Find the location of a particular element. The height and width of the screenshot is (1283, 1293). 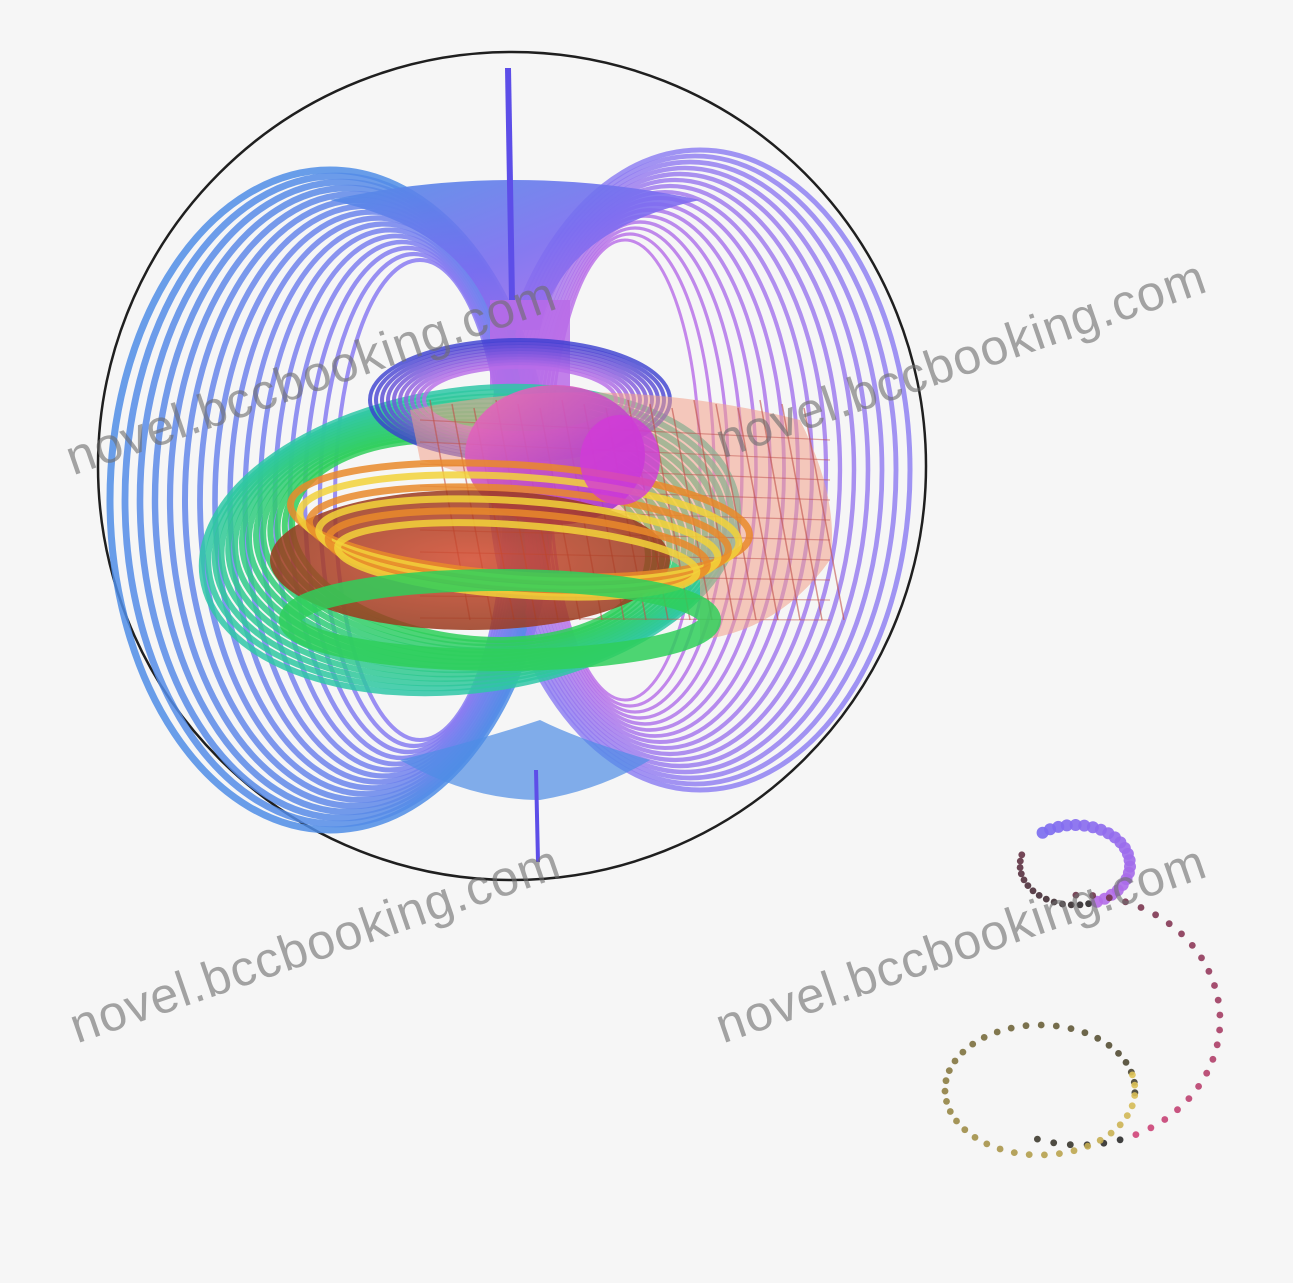

core-band-green is located at coordinates (500, 620).